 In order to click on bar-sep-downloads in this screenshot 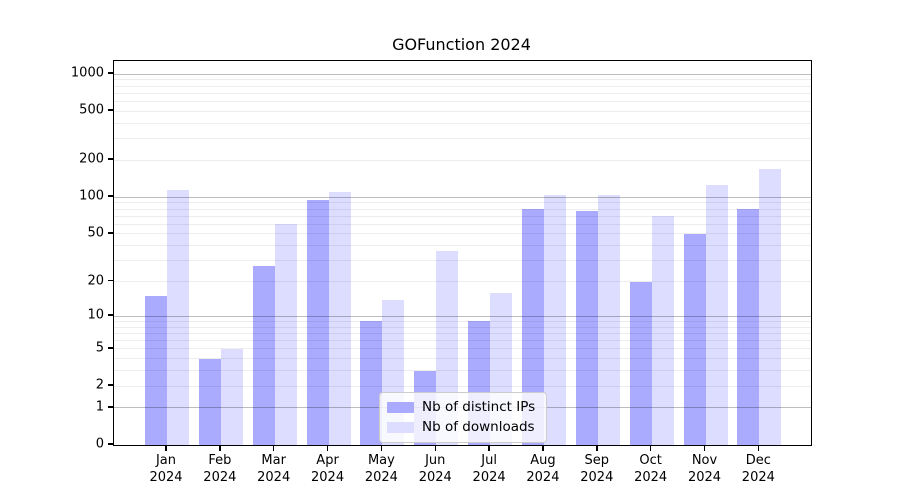, I will do `click(608, 319)`.